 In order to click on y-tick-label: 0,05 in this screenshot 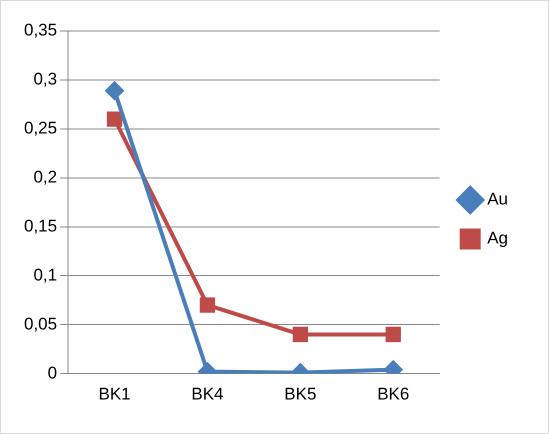, I will do `click(41, 324)`.